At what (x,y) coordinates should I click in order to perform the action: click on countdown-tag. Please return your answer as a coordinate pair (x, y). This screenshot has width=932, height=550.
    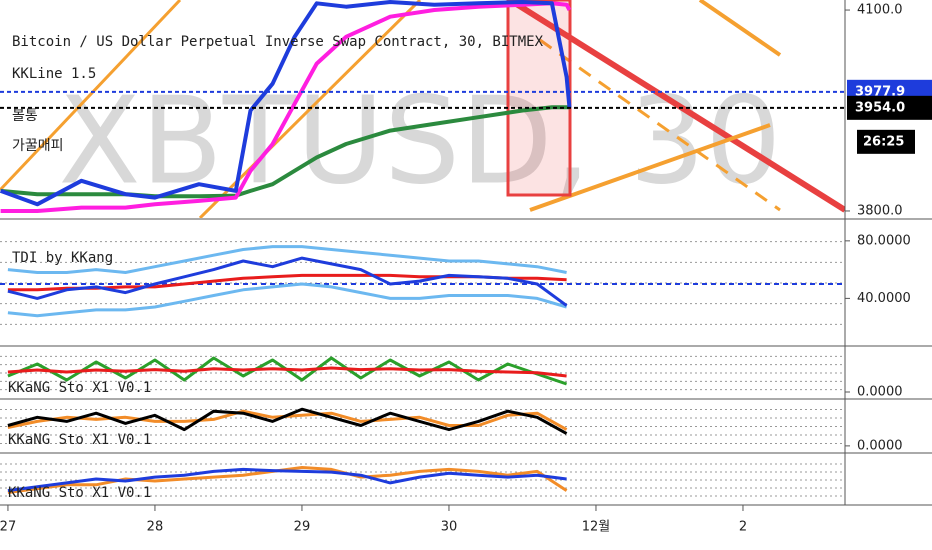
    Looking at the image, I should click on (886, 141).